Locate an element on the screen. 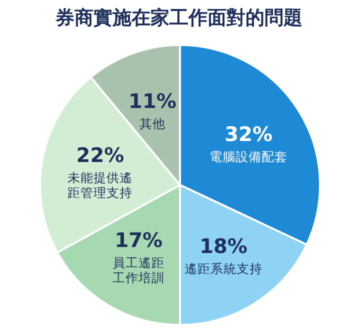 This screenshot has width=358, height=330. data-label: 18% is located at coordinates (224, 246).